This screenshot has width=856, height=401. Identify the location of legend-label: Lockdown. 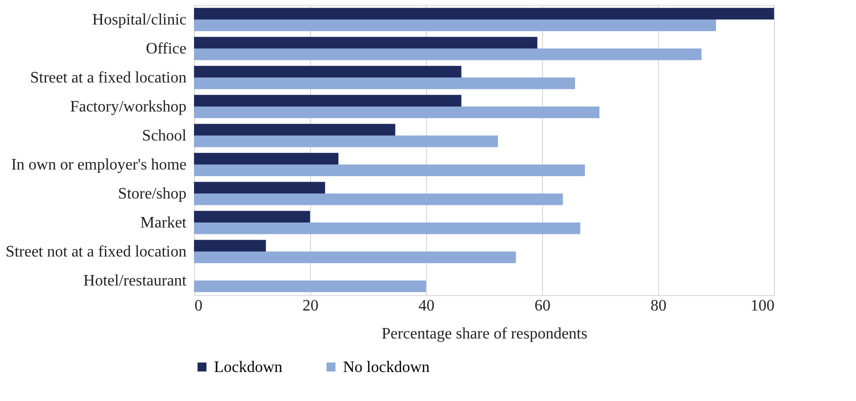
(248, 367).